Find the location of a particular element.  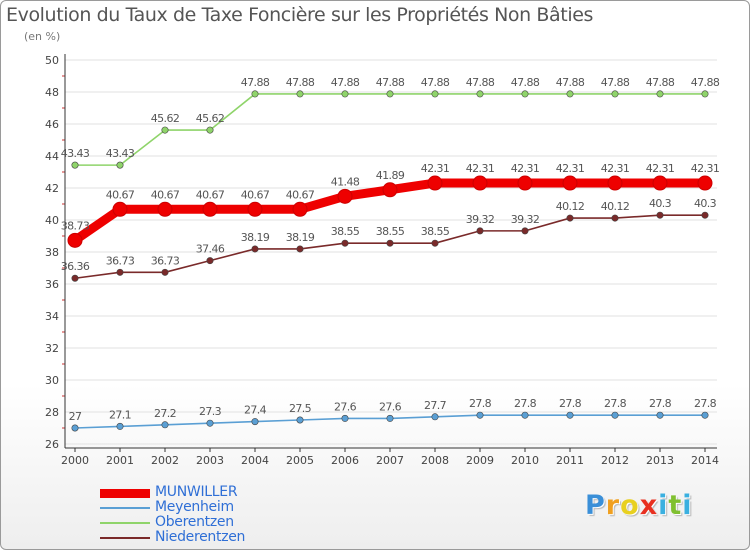

data-label: 40.12 is located at coordinates (570, 206).